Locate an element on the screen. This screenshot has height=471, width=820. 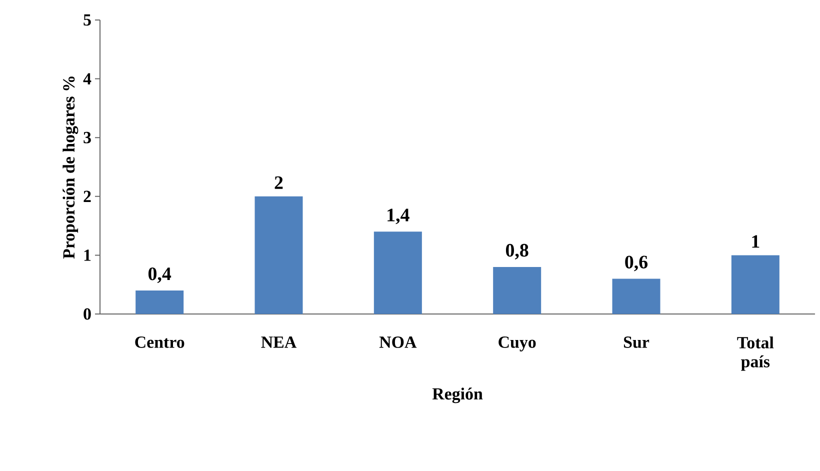
data-label: 0,6 is located at coordinates (636, 264).